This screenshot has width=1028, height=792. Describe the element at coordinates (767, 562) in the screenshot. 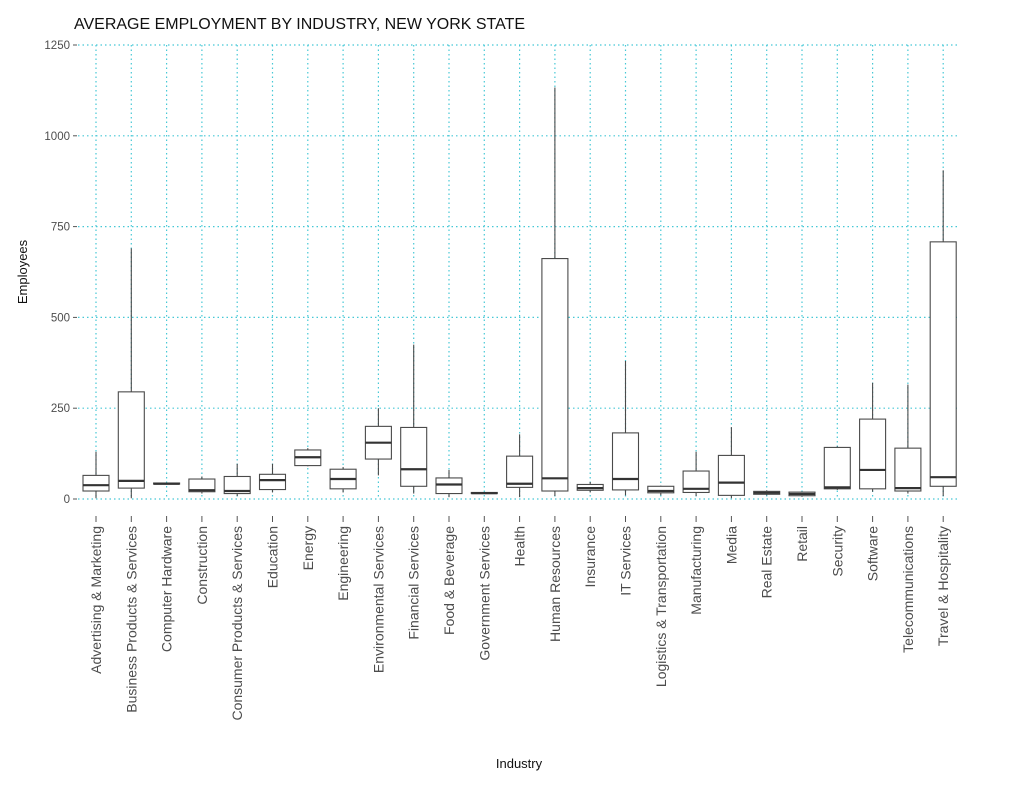

I see `x-tick-label: Real Estate` at that location.